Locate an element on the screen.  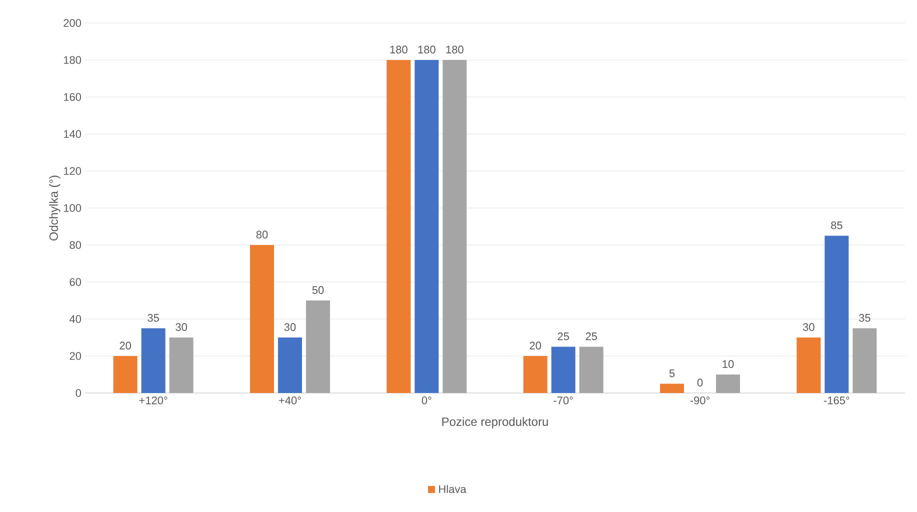
y-axis-title: Odchylka (°) is located at coordinates (54, 208).